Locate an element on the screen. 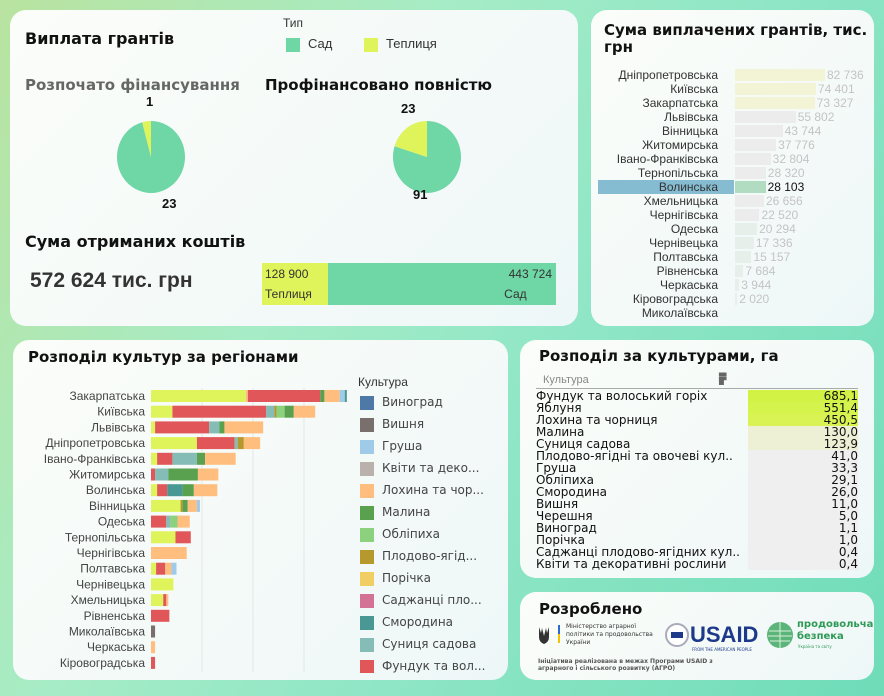 This screenshot has width=884, height=696. paid-row: Тернопільська 28 320 is located at coordinates (732, 173).